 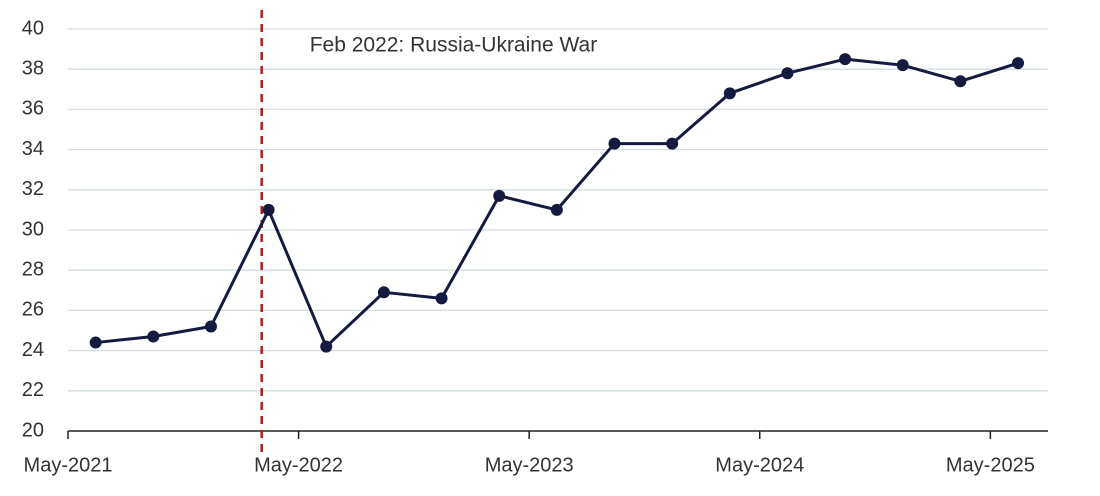 What do you see at coordinates (33, 68) in the screenshot?
I see `y-tick-label: 38` at bounding box center [33, 68].